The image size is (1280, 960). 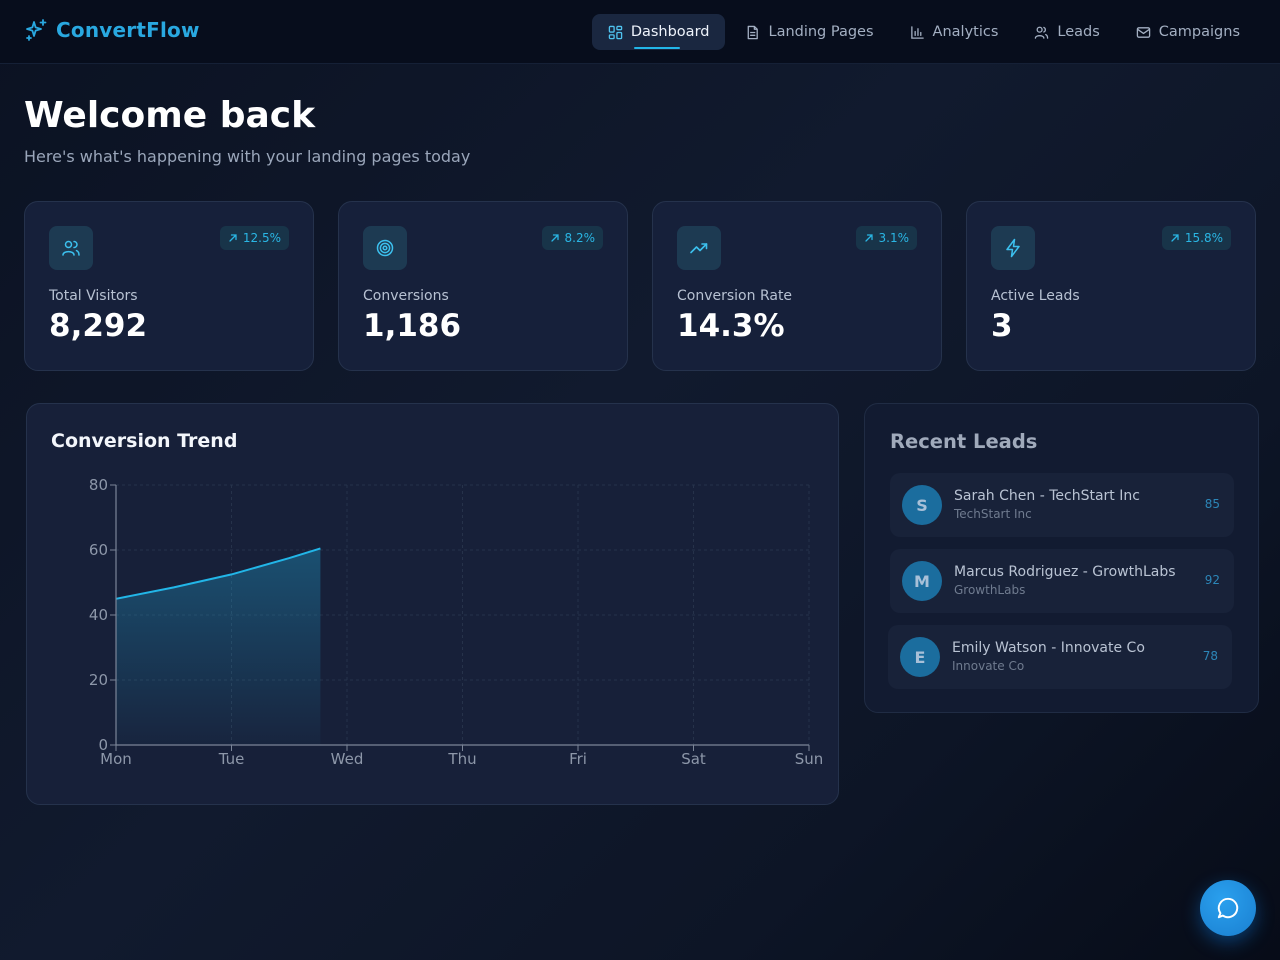 I want to click on nav-item-campaigns: Campaigns, so click(x=1188, y=32).